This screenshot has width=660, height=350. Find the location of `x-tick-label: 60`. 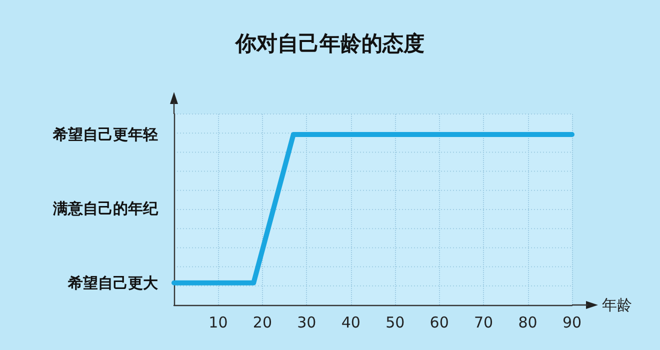

x-tick-label: 60 is located at coordinates (439, 323).